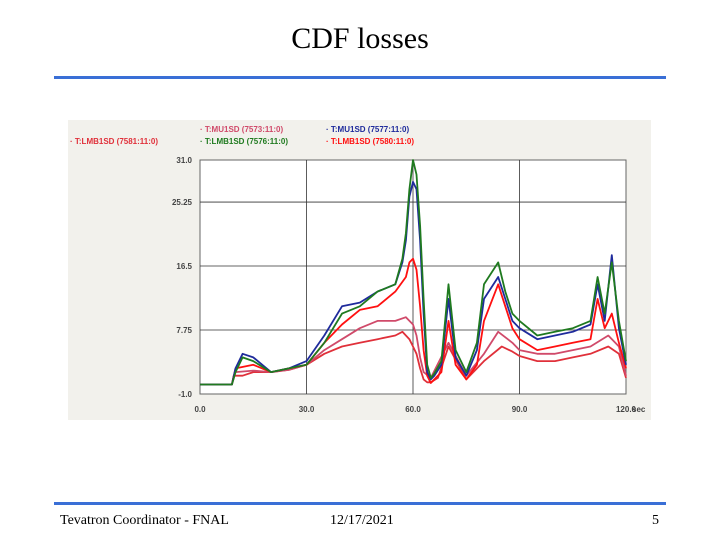  What do you see at coordinates (367, 129) in the screenshot?
I see `legend-entry: · T:MU1SD (7577:11:0)` at bounding box center [367, 129].